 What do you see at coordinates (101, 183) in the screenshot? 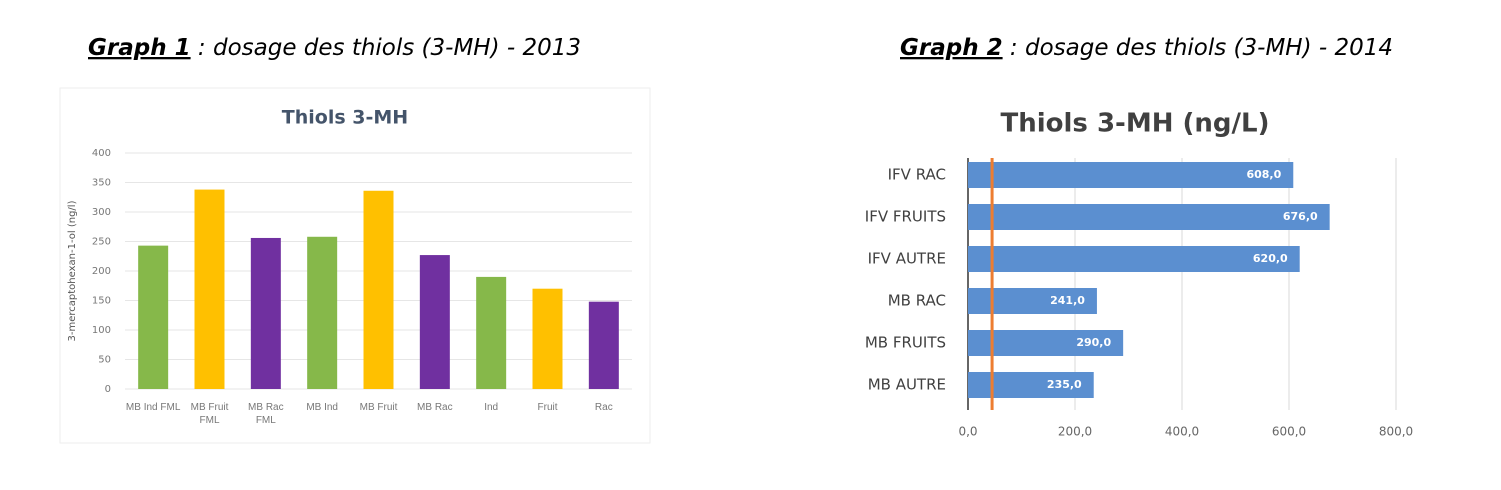
I see `y-tick-label: 350` at bounding box center [101, 183].